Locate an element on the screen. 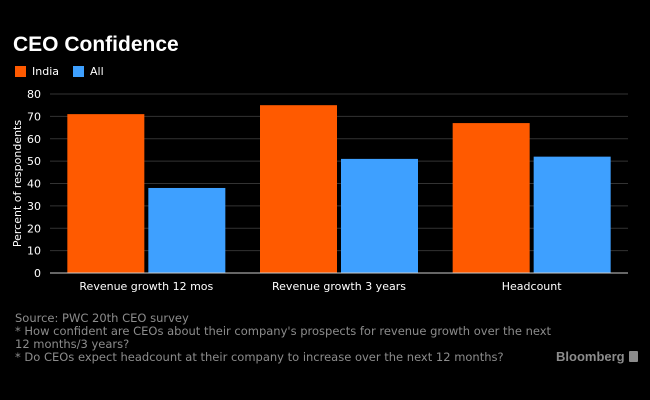 The height and width of the screenshot is (400, 650). legend-item-india: India is located at coordinates (37, 71).